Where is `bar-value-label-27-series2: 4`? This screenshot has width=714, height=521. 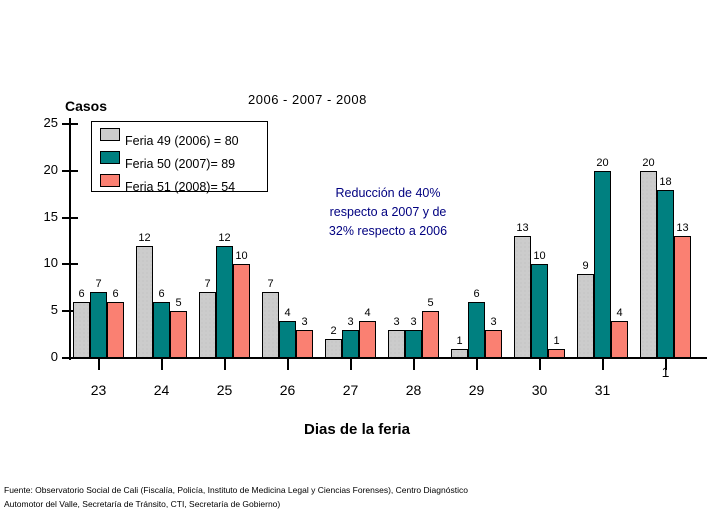 bar-value-label-27-series2: 4 is located at coordinates (367, 312).